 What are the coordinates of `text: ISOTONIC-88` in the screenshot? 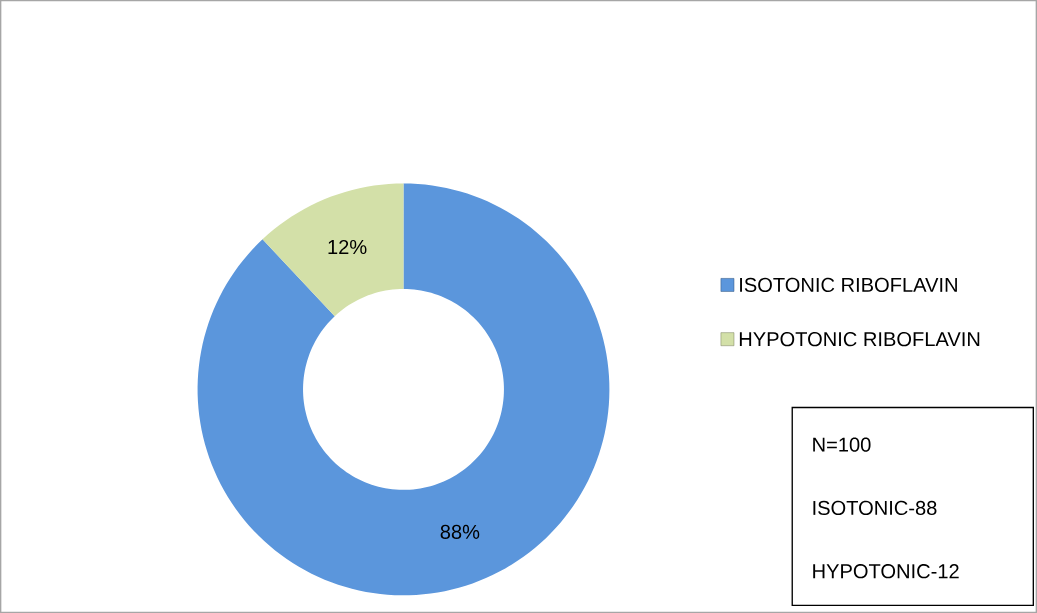 It's located at (875, 508).